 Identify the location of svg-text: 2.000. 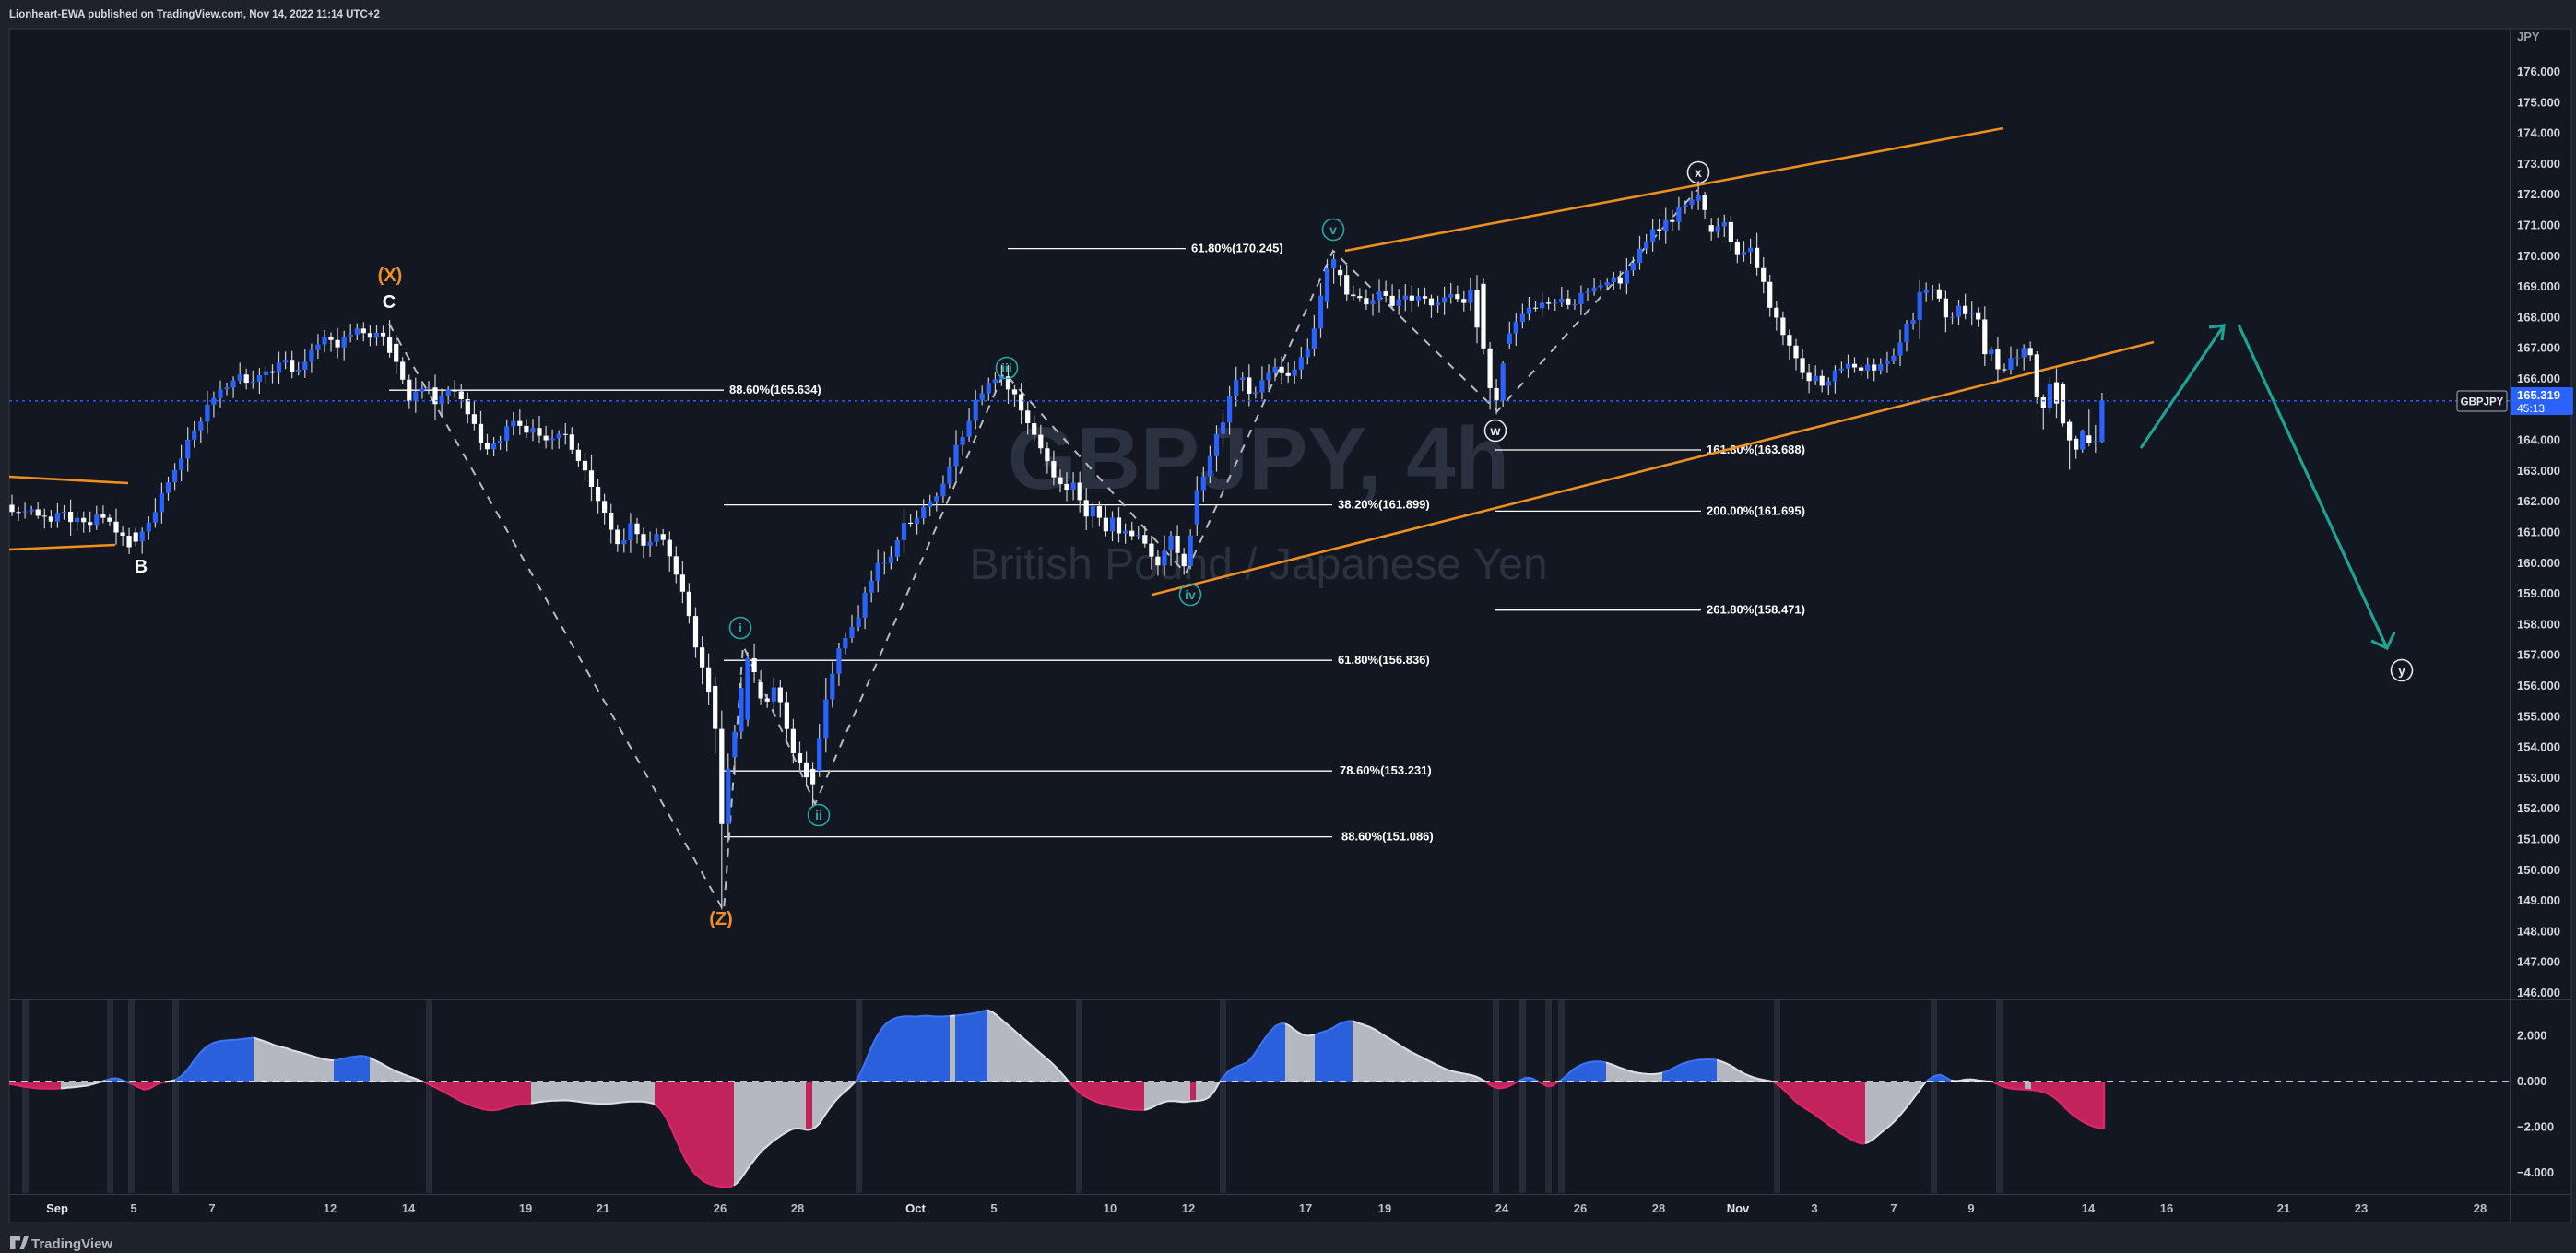
(2532, 1035).